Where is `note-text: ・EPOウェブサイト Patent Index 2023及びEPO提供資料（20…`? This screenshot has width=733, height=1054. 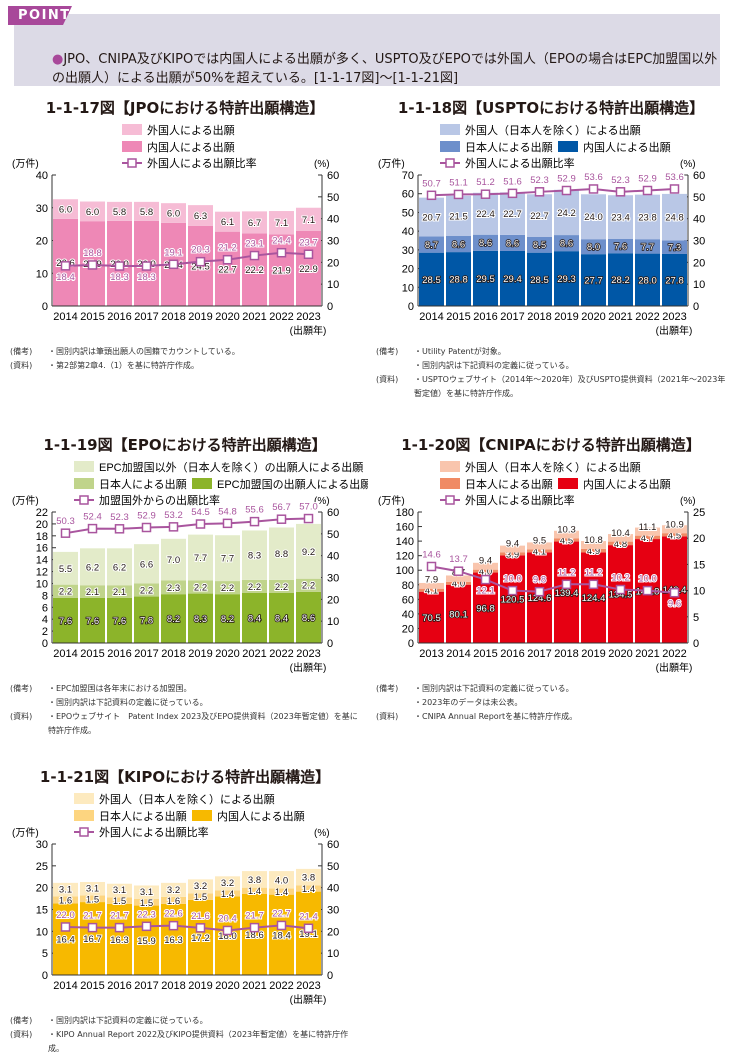 note-text: ・EPOウェブサイト Patent Index 2023及びEPO提供資料（20… is located at coordinates (203, 723).